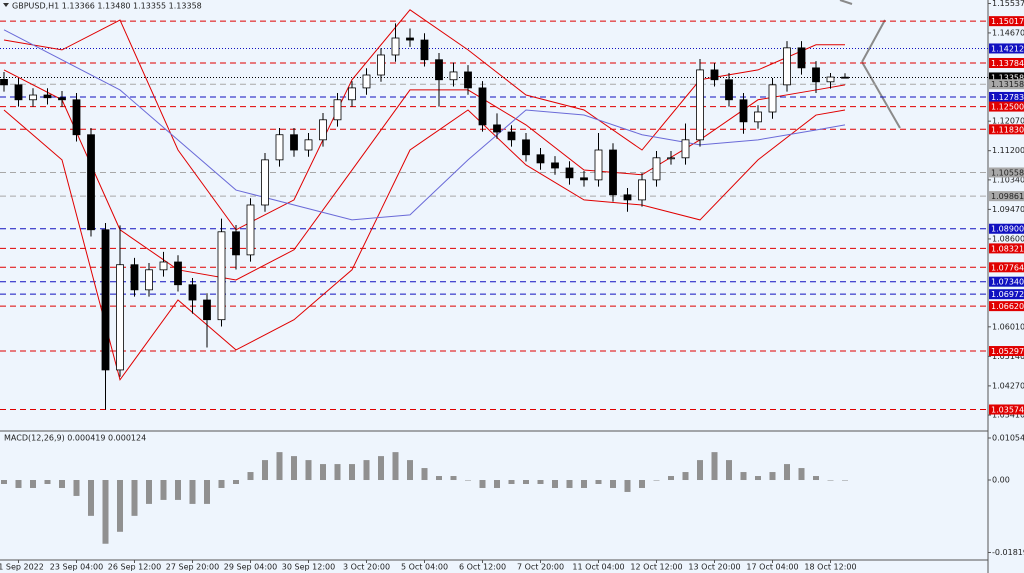 The image size is (1024, 573). What do you see at coordinates (75, 438) in the screenshot?
I see `indicator-title: MACD(12,26,9) 0.000419 0.000124` at bounding box center [75, 438].